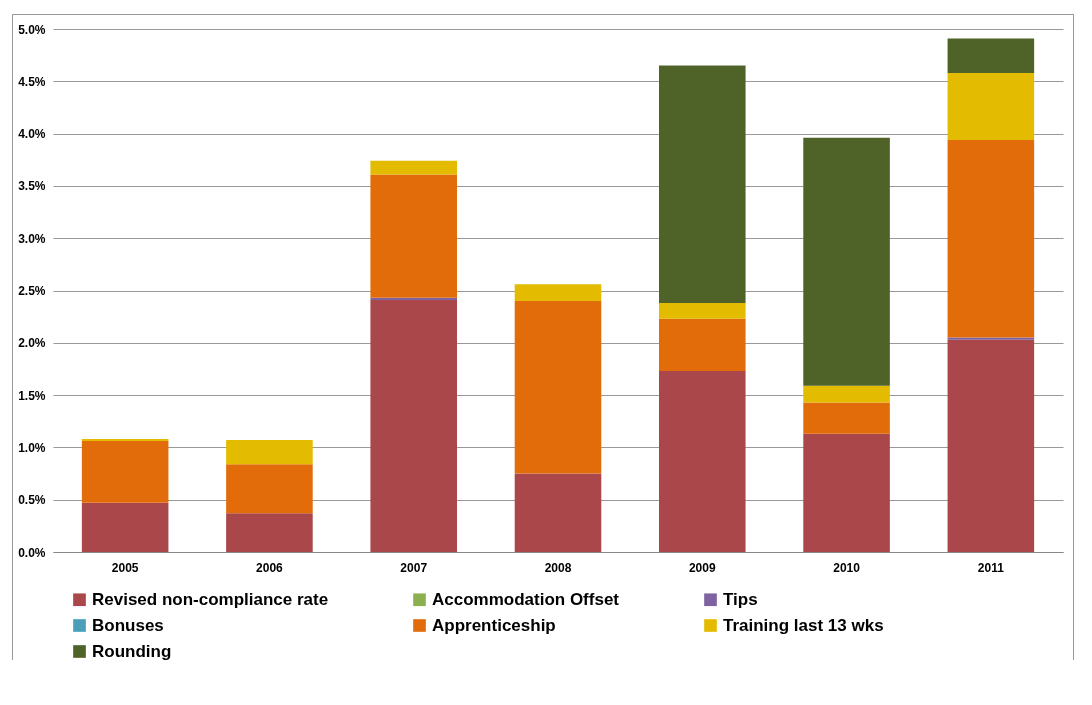 This screenshot has width=1092, height=705. I want to click on y-tick-label: 0.5%, so click(32, 500).